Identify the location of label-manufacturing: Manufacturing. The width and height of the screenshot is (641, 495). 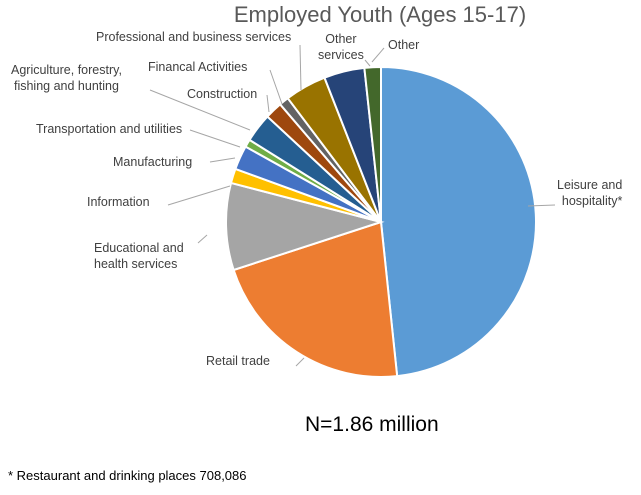
(153, 162).